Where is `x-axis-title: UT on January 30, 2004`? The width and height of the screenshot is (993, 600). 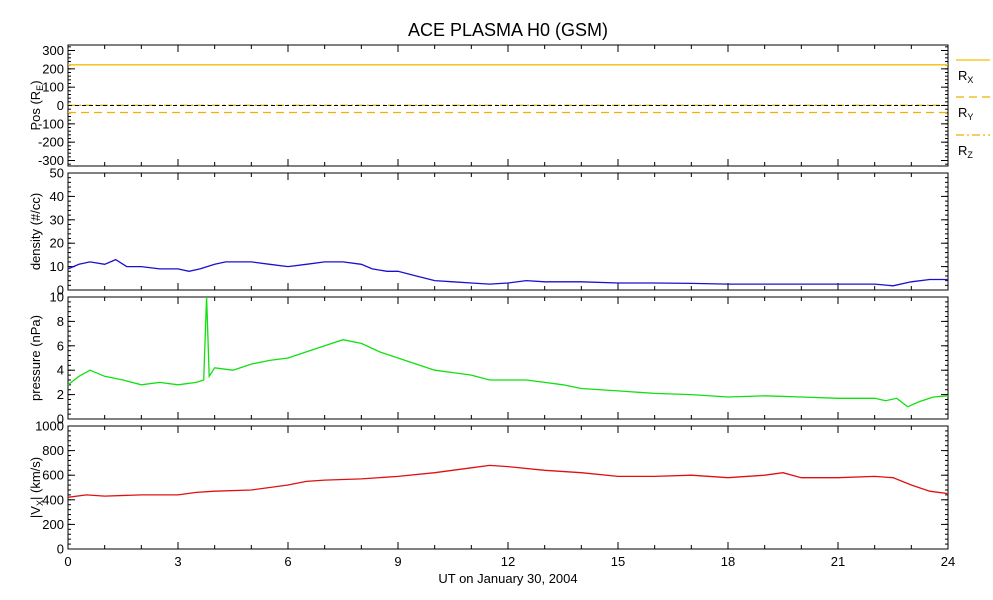
x-axis-title: UT on January 30, 2004 is located at coordinates (507, 578).